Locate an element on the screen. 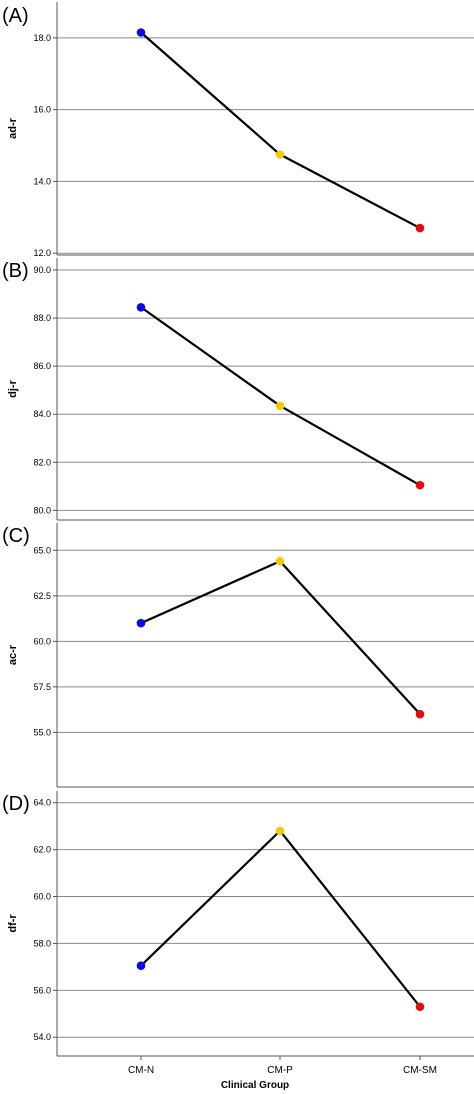 Image resolution: width=474 pixels, height=1094 pixels. y-axis-label: dj-r is located at coordinates (13, 388).